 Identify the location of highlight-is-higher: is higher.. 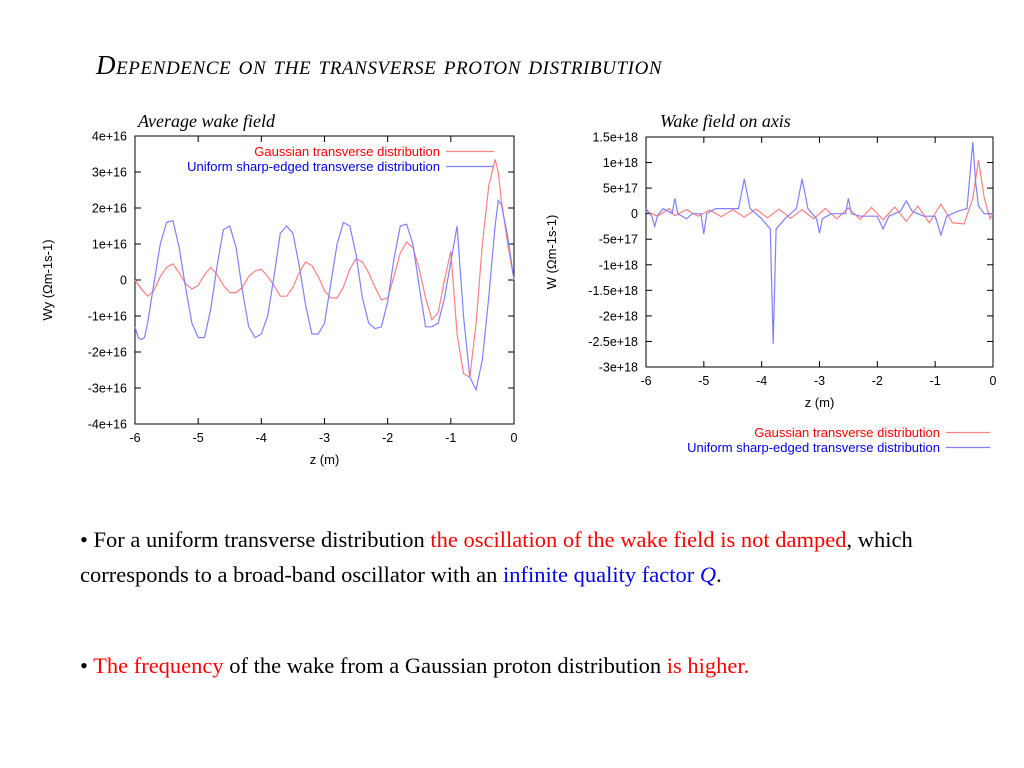
(708, 665).